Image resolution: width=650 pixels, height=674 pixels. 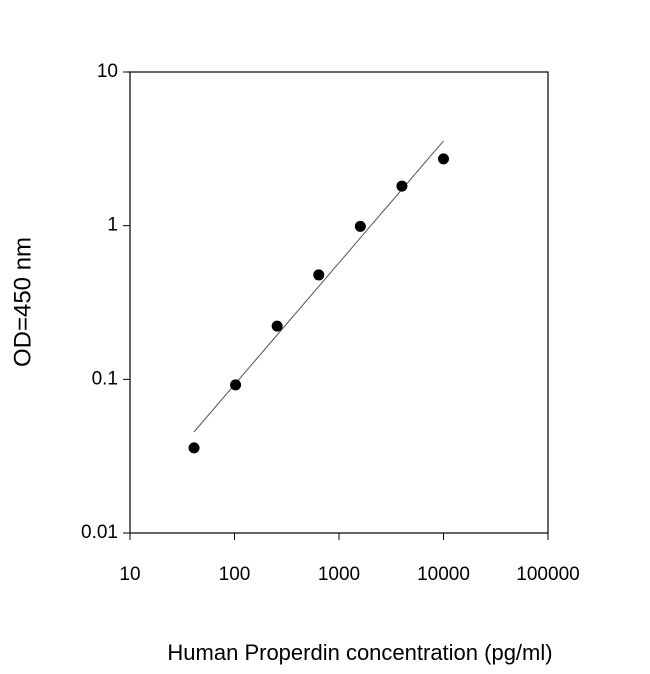 What do you see at coordinates (112, 225) in the screenshot?
I see `y-tick-label: 1` at bounding box center [112, 225].